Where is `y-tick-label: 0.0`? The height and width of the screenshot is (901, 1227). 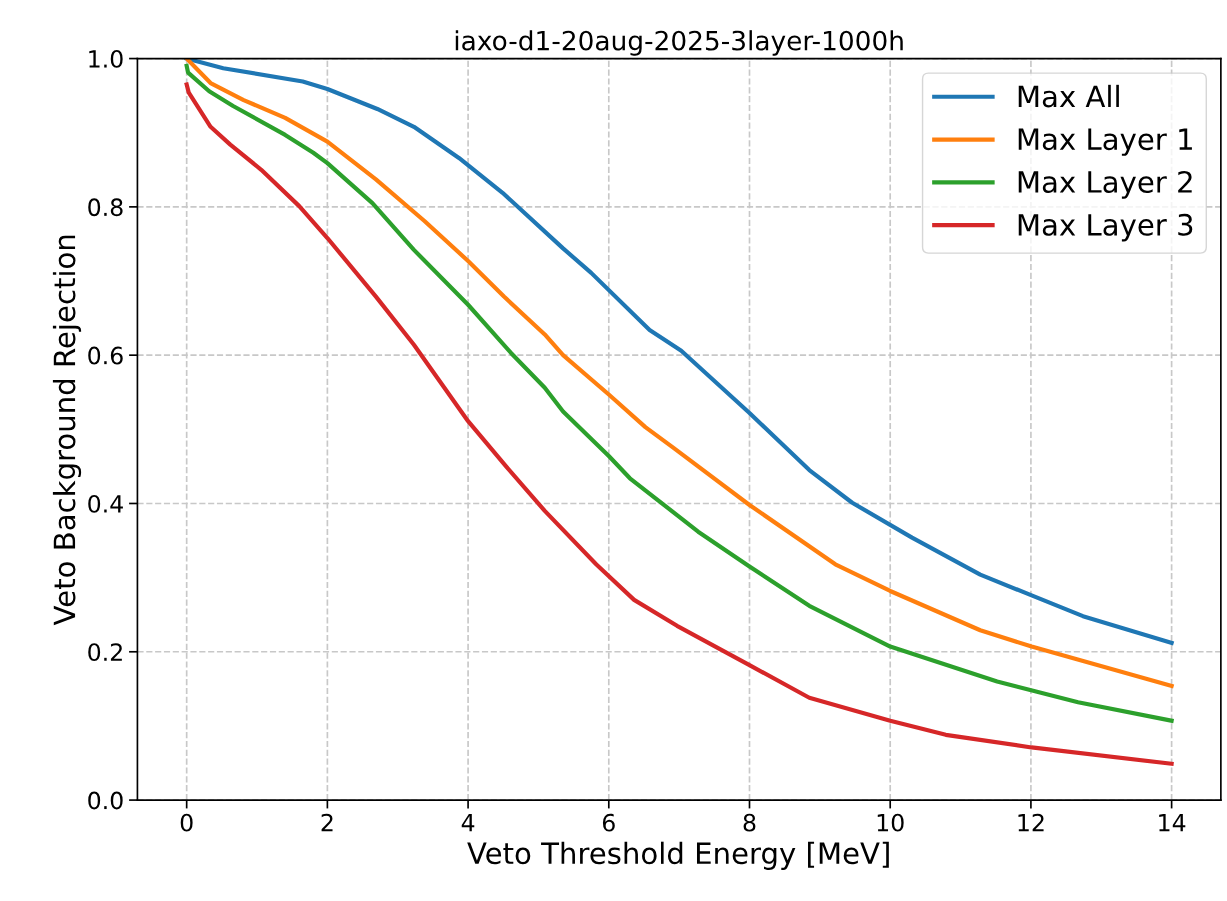 y-tick-label: 0.0 is located at coordinates (105, 800).